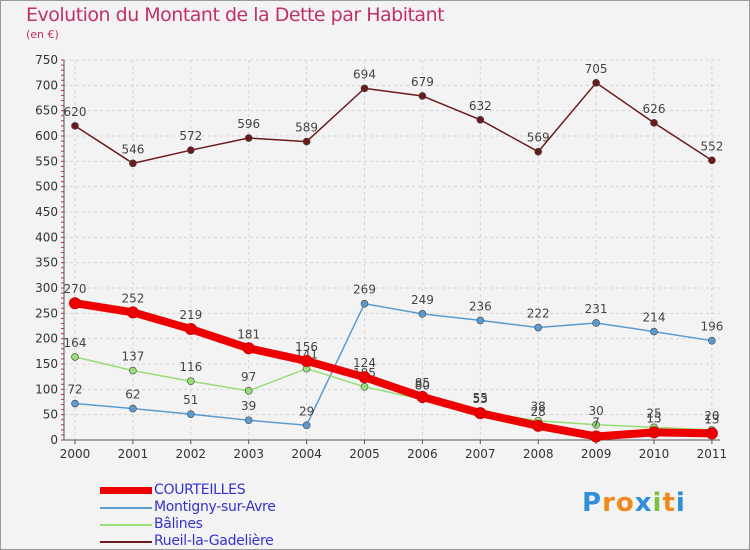 Image resolution: width=750 pixels, height=550 pixels. I want to click on data-label: 30, so click(595, 411).